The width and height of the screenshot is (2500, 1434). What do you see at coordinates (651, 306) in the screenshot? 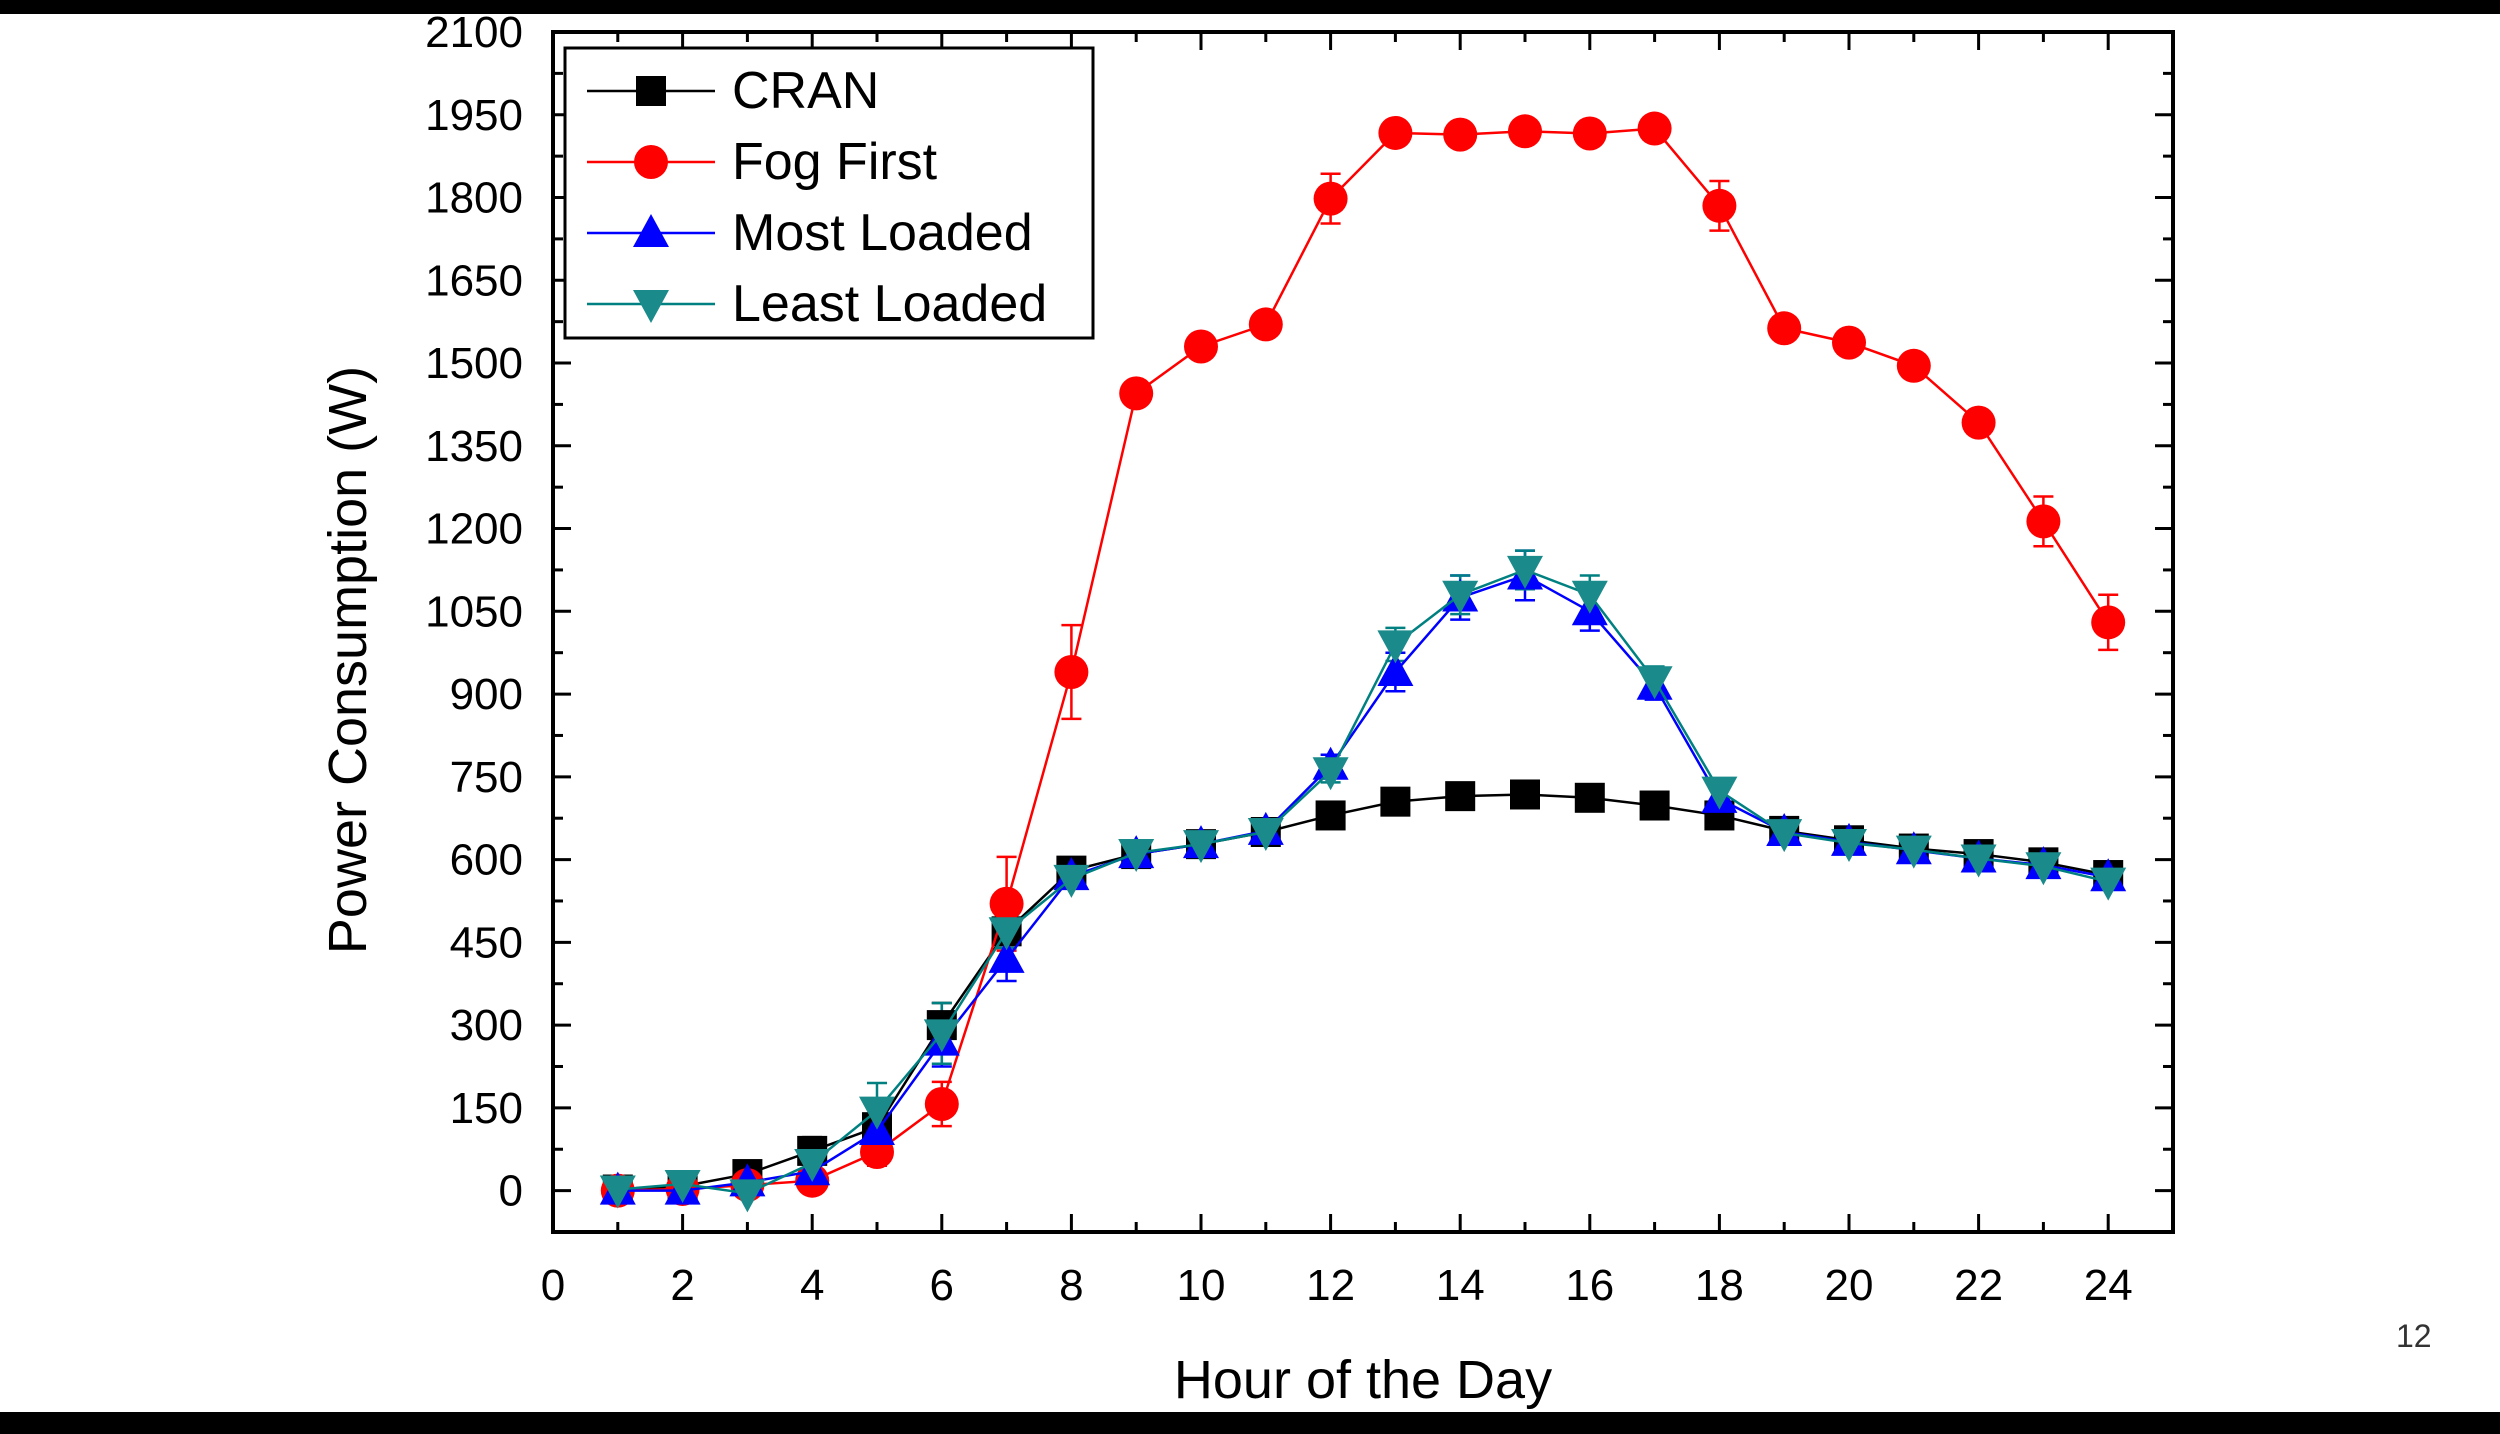
I see `legend-marker-least-loaded` at bounding box center [651, 306].